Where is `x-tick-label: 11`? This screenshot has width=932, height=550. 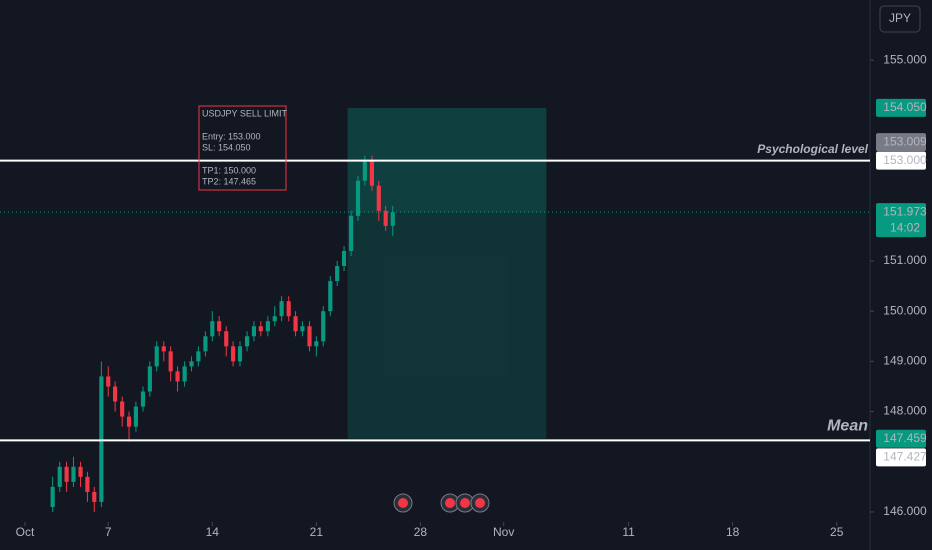 x-tick-label: 11 is located at coordinates (628, 532).